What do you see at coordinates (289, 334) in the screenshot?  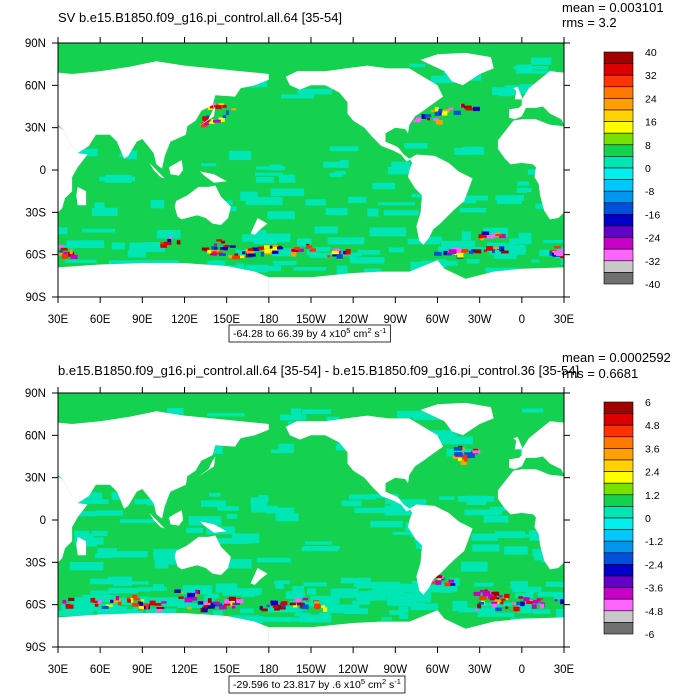 I see `contour-info-part: -64.28 to 66.39 by 4 x10` at bounding box center [289, 334].